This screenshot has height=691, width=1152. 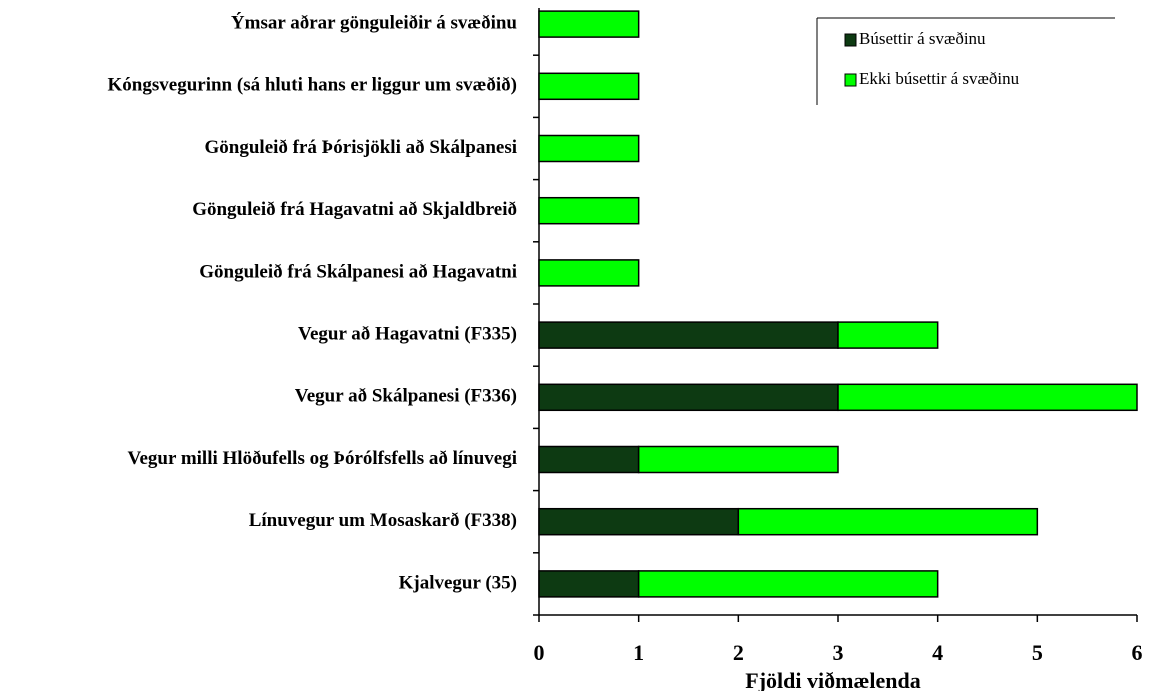 I want to click on x-tick-label: 3, so click(x=838, y=652).